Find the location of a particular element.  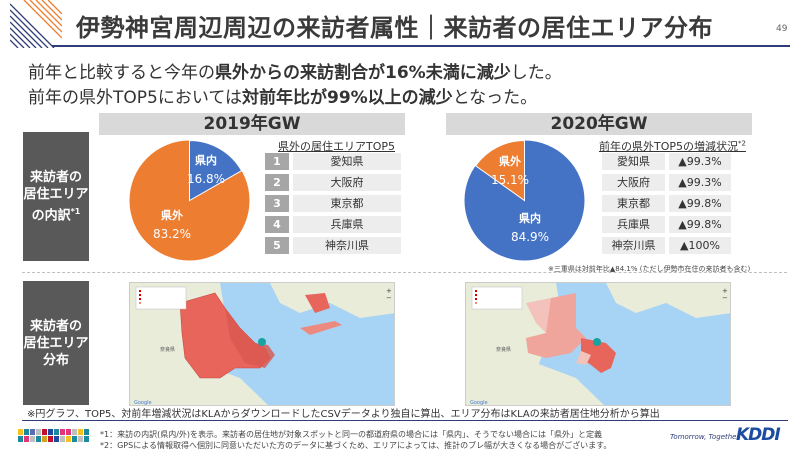

table-row: 大阪府 ▲99.3% is located at coordinates (666, 182).